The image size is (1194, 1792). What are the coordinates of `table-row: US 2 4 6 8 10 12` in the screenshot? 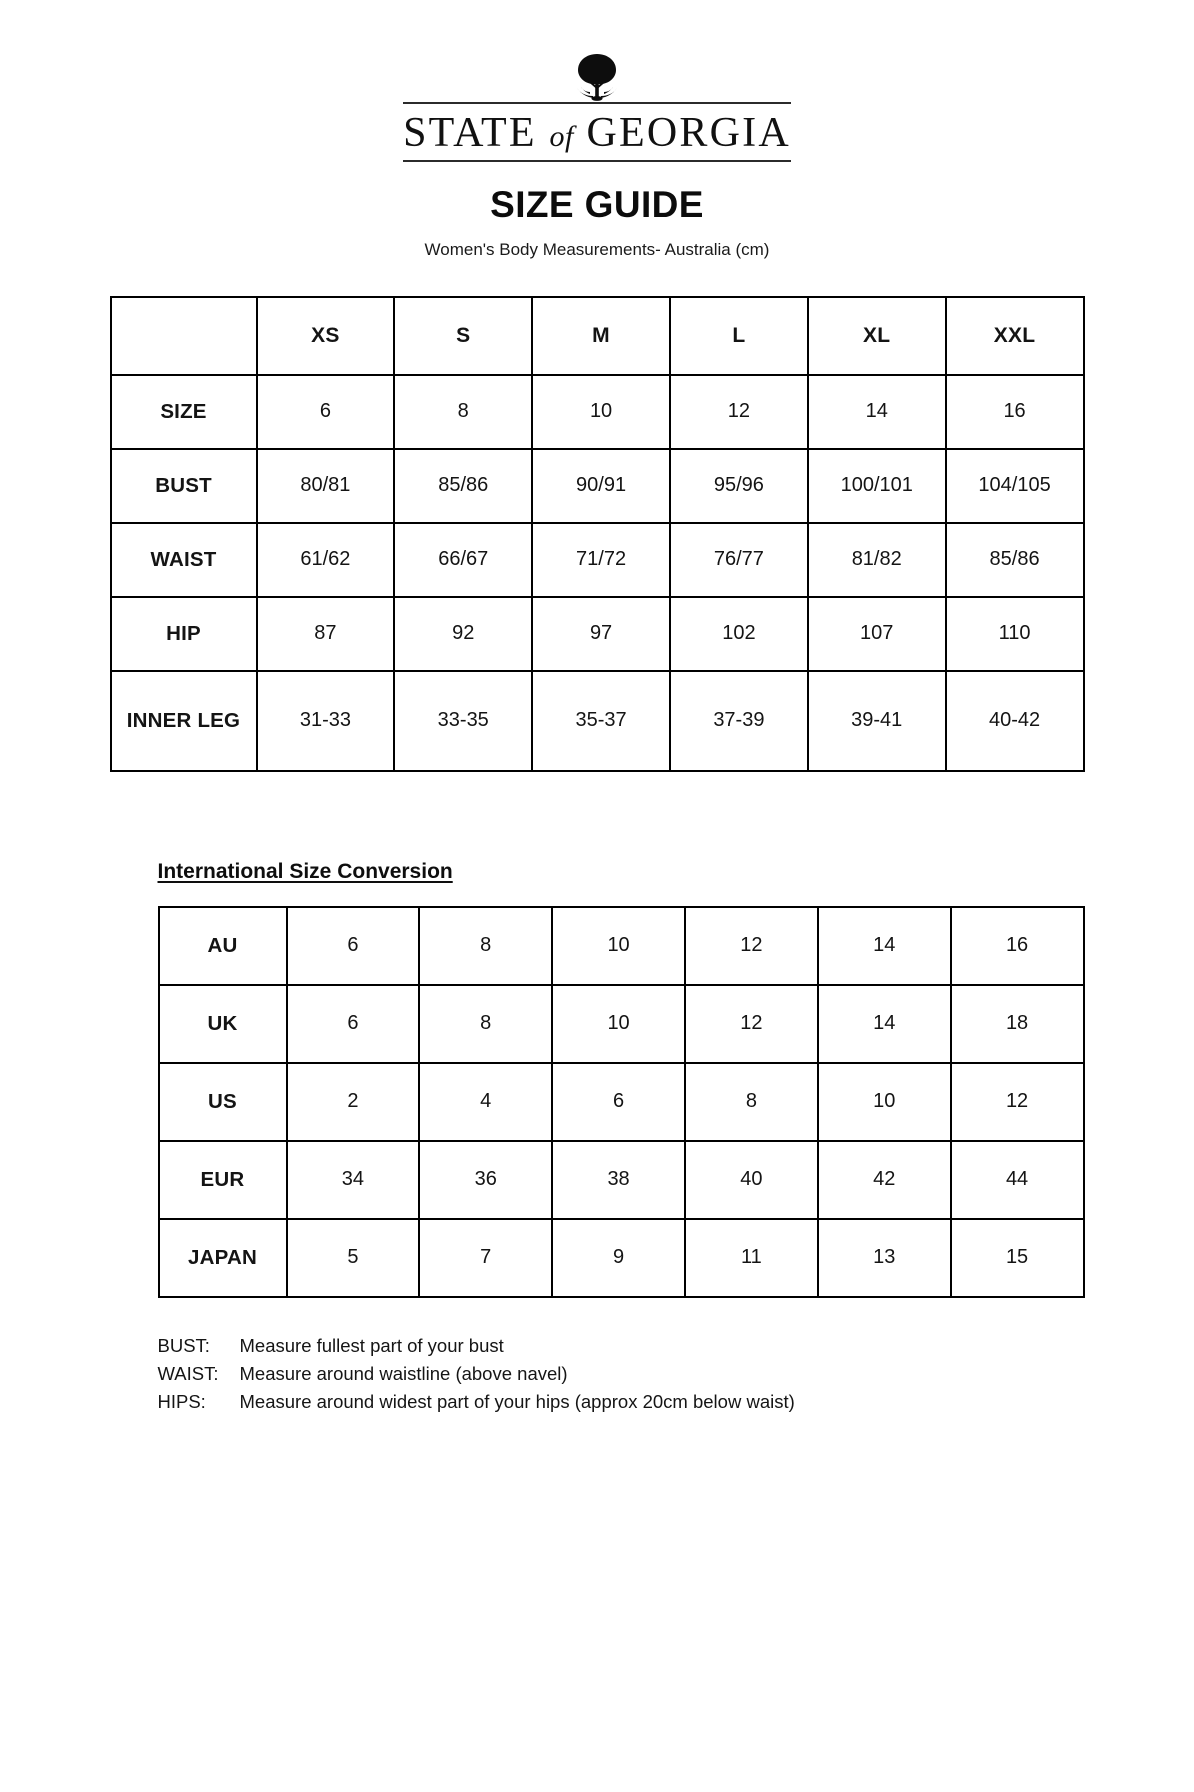 It's located at (621, 1101).